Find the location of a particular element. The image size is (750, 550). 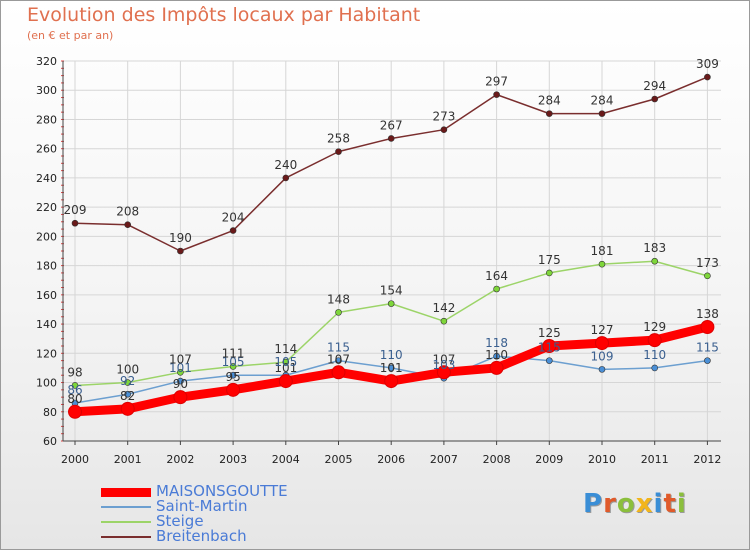

data-label: 164 is located at coordinates (496, 276).